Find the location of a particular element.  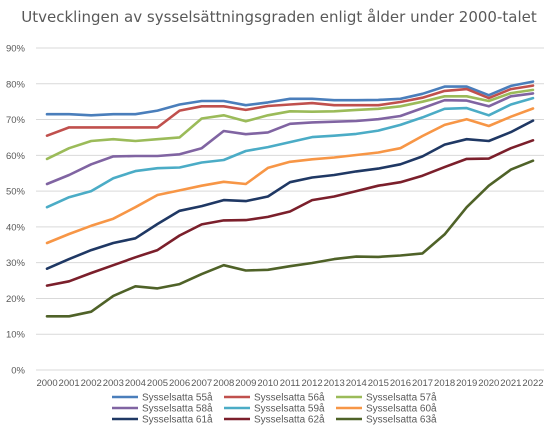

x-tick-label: 2021 is located at coordinates (510, 383).